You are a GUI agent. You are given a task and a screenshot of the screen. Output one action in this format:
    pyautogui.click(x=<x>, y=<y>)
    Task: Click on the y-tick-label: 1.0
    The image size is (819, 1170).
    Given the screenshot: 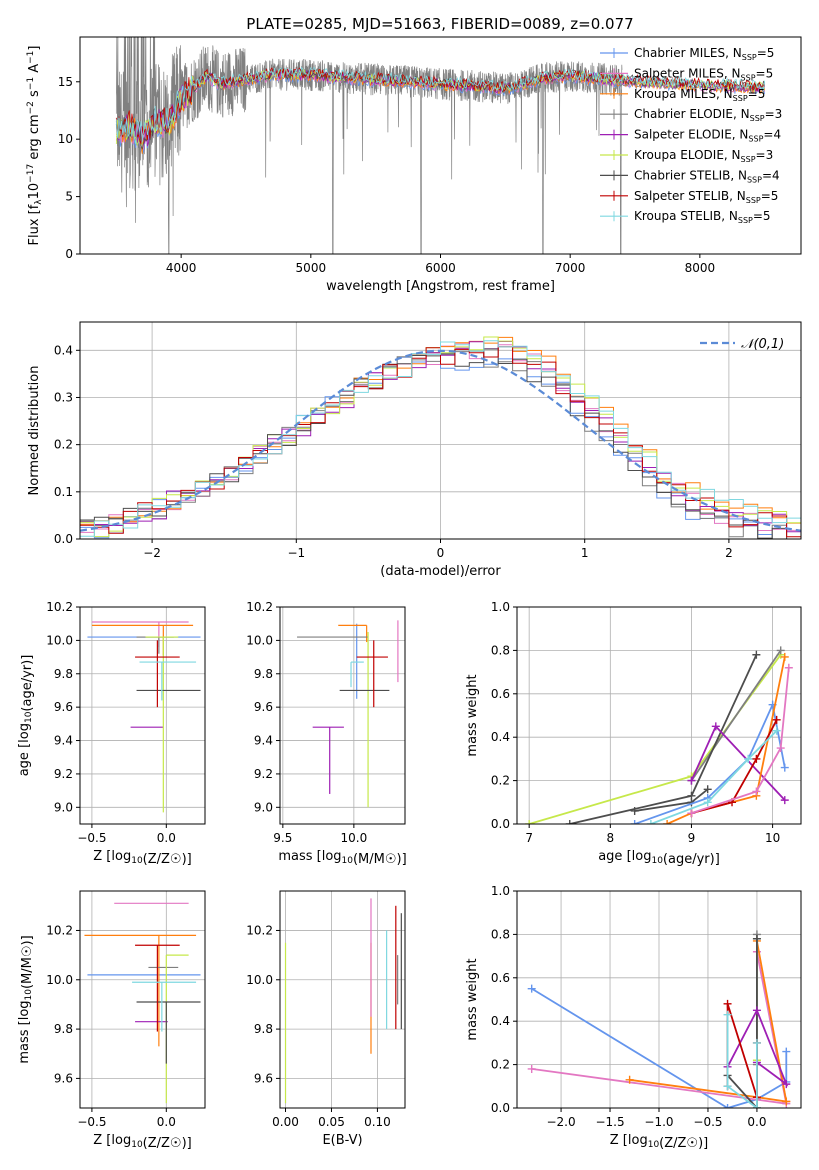 What is the action you would take?
    pyautogui.click(x=500, y=891)
    